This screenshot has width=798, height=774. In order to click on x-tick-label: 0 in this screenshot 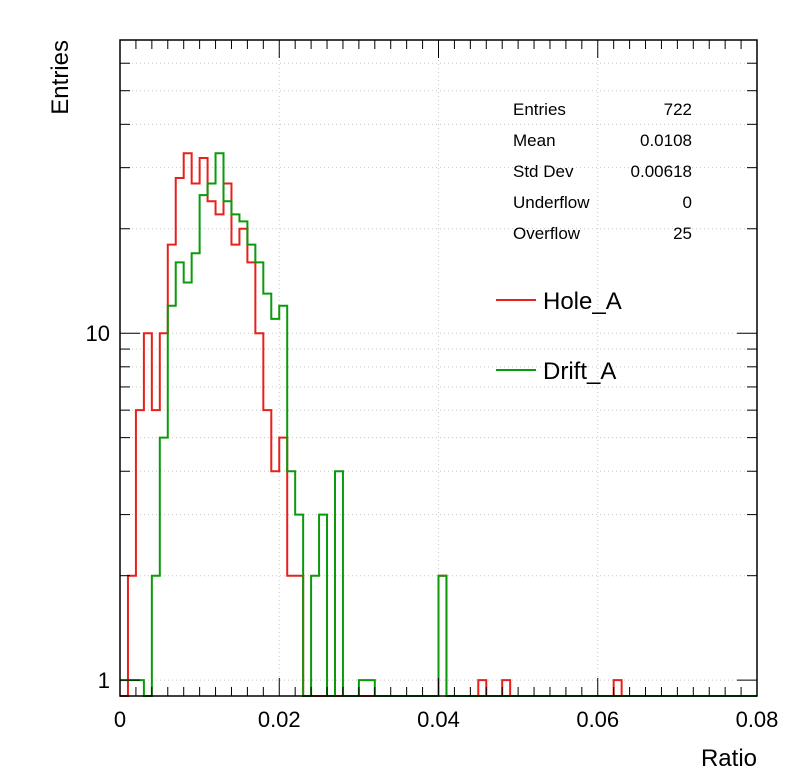, I will do `click(120, 719)`.